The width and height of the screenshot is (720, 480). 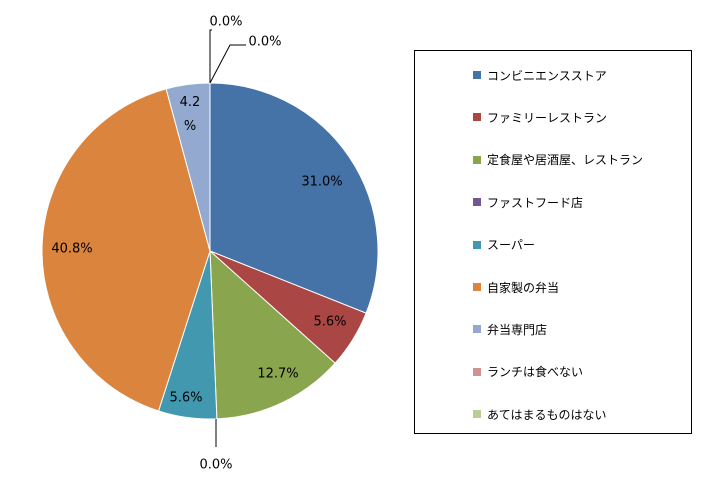 What do you see at coordinates (329, 322) in the screenshot?
I see `data-label-1: 5.6%` at bounding box center [329, 322].